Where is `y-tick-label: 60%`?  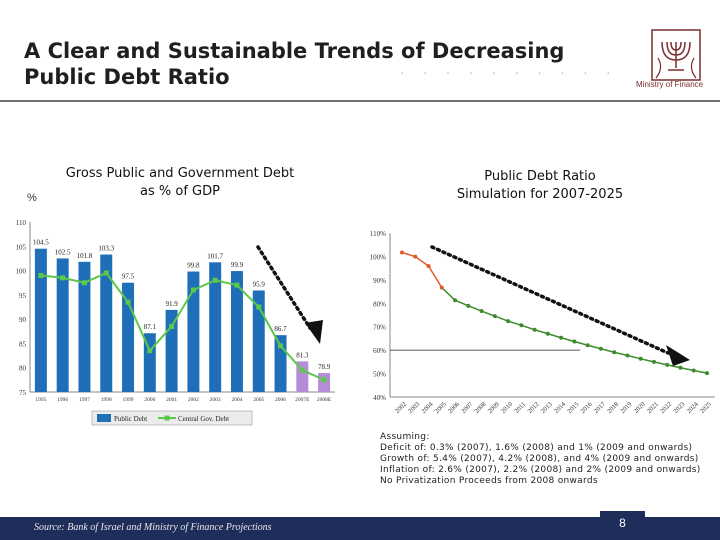 y-tick-label: 60% is located at coordinates (379, 351).